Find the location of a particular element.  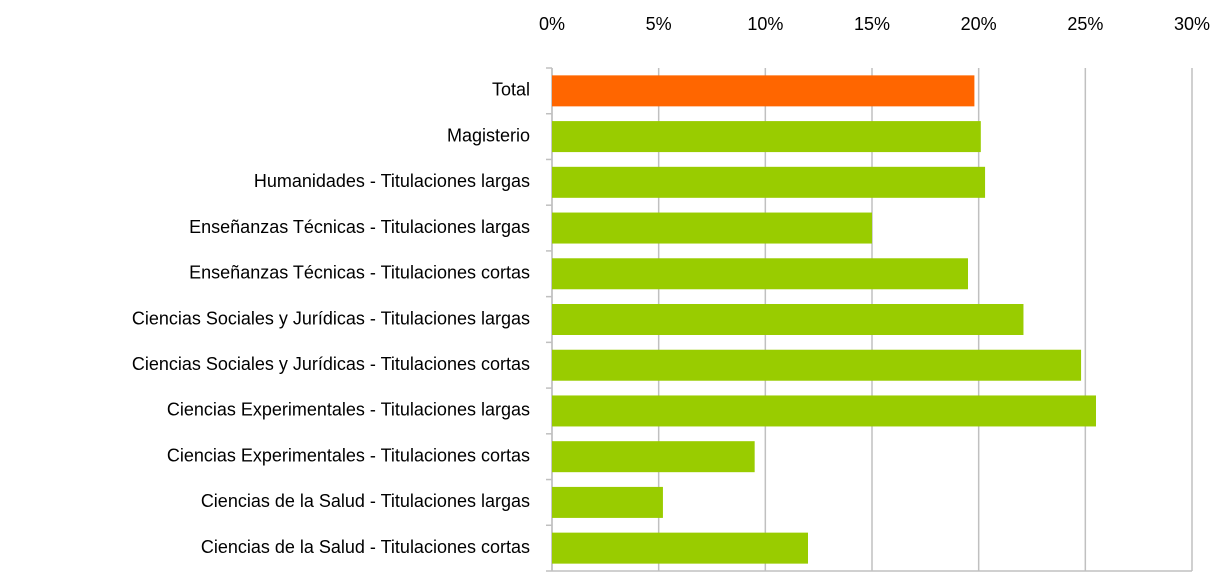

x-tick-label: 15% is located at coordinates (872, 24).